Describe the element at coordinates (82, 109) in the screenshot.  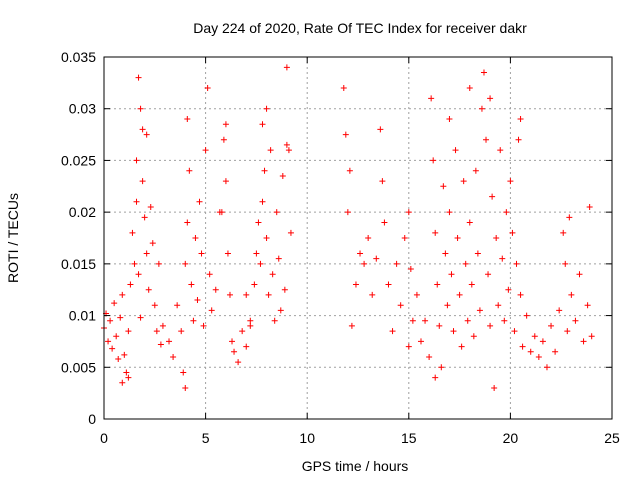
I see `y-tick-label: 0.03` at that location.